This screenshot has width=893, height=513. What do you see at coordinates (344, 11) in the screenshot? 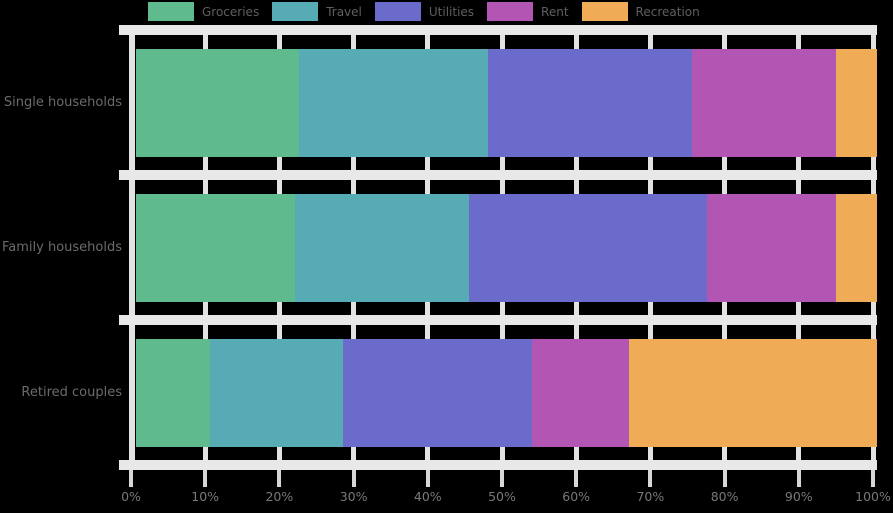
I see `legend-label: Travel` at bounding box center [344, 11].